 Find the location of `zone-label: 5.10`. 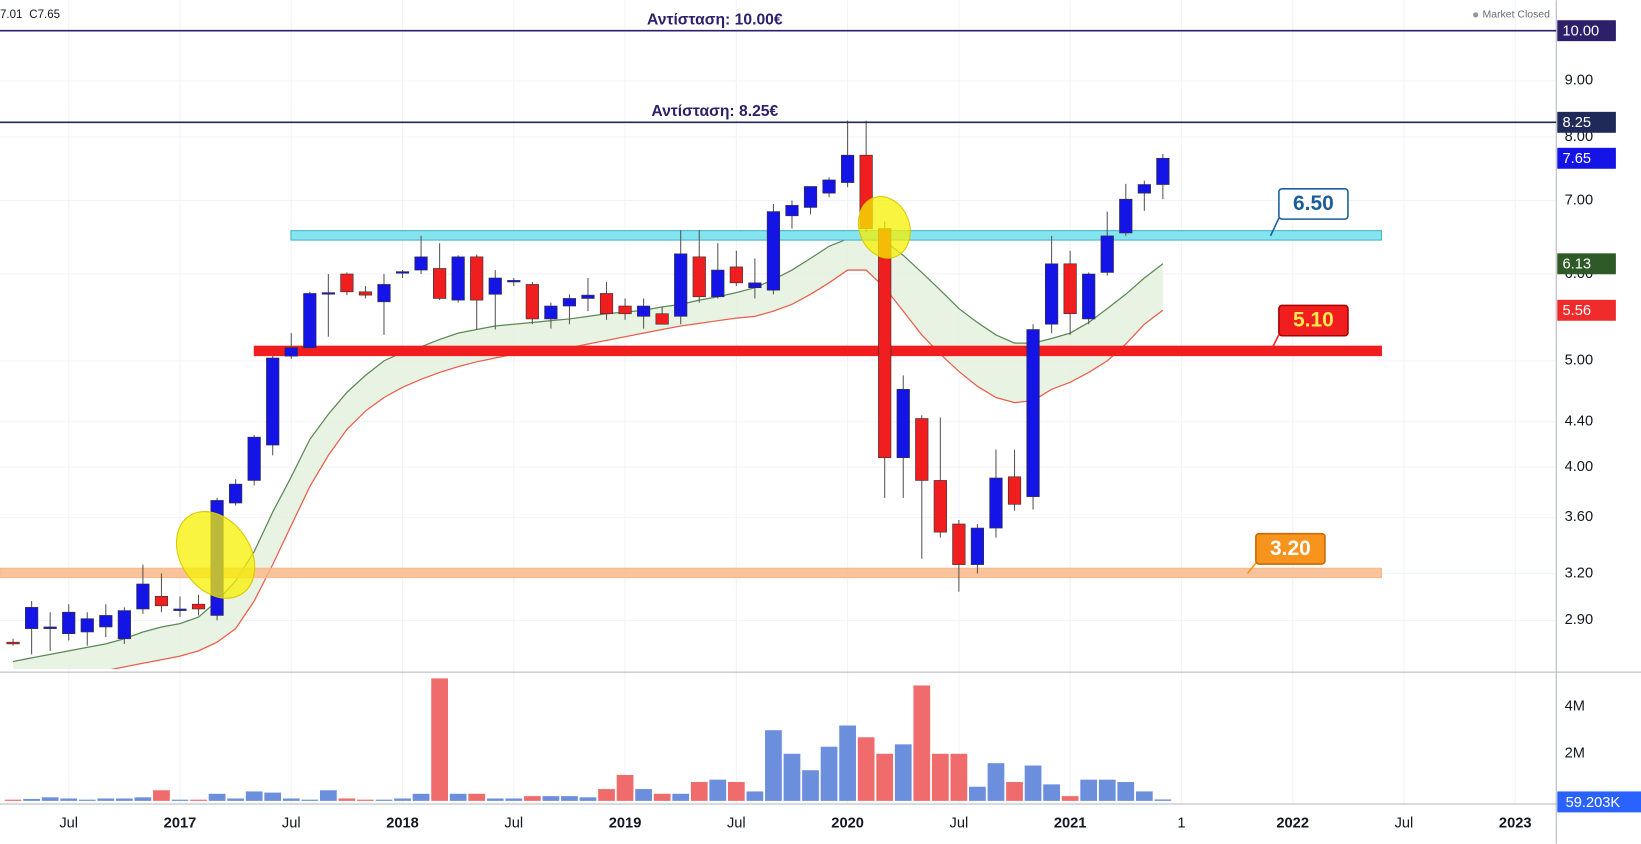

zone-label: 5.10 is located at coordinates (1313, 320).